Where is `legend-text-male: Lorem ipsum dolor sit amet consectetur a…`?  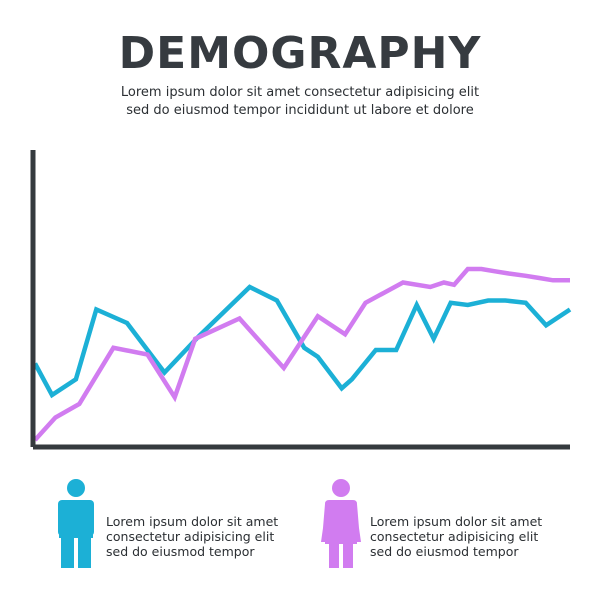 legend-text-male: Lorem ipsum dolor sit amet consectetur a… is located at coordinates (192, 536).